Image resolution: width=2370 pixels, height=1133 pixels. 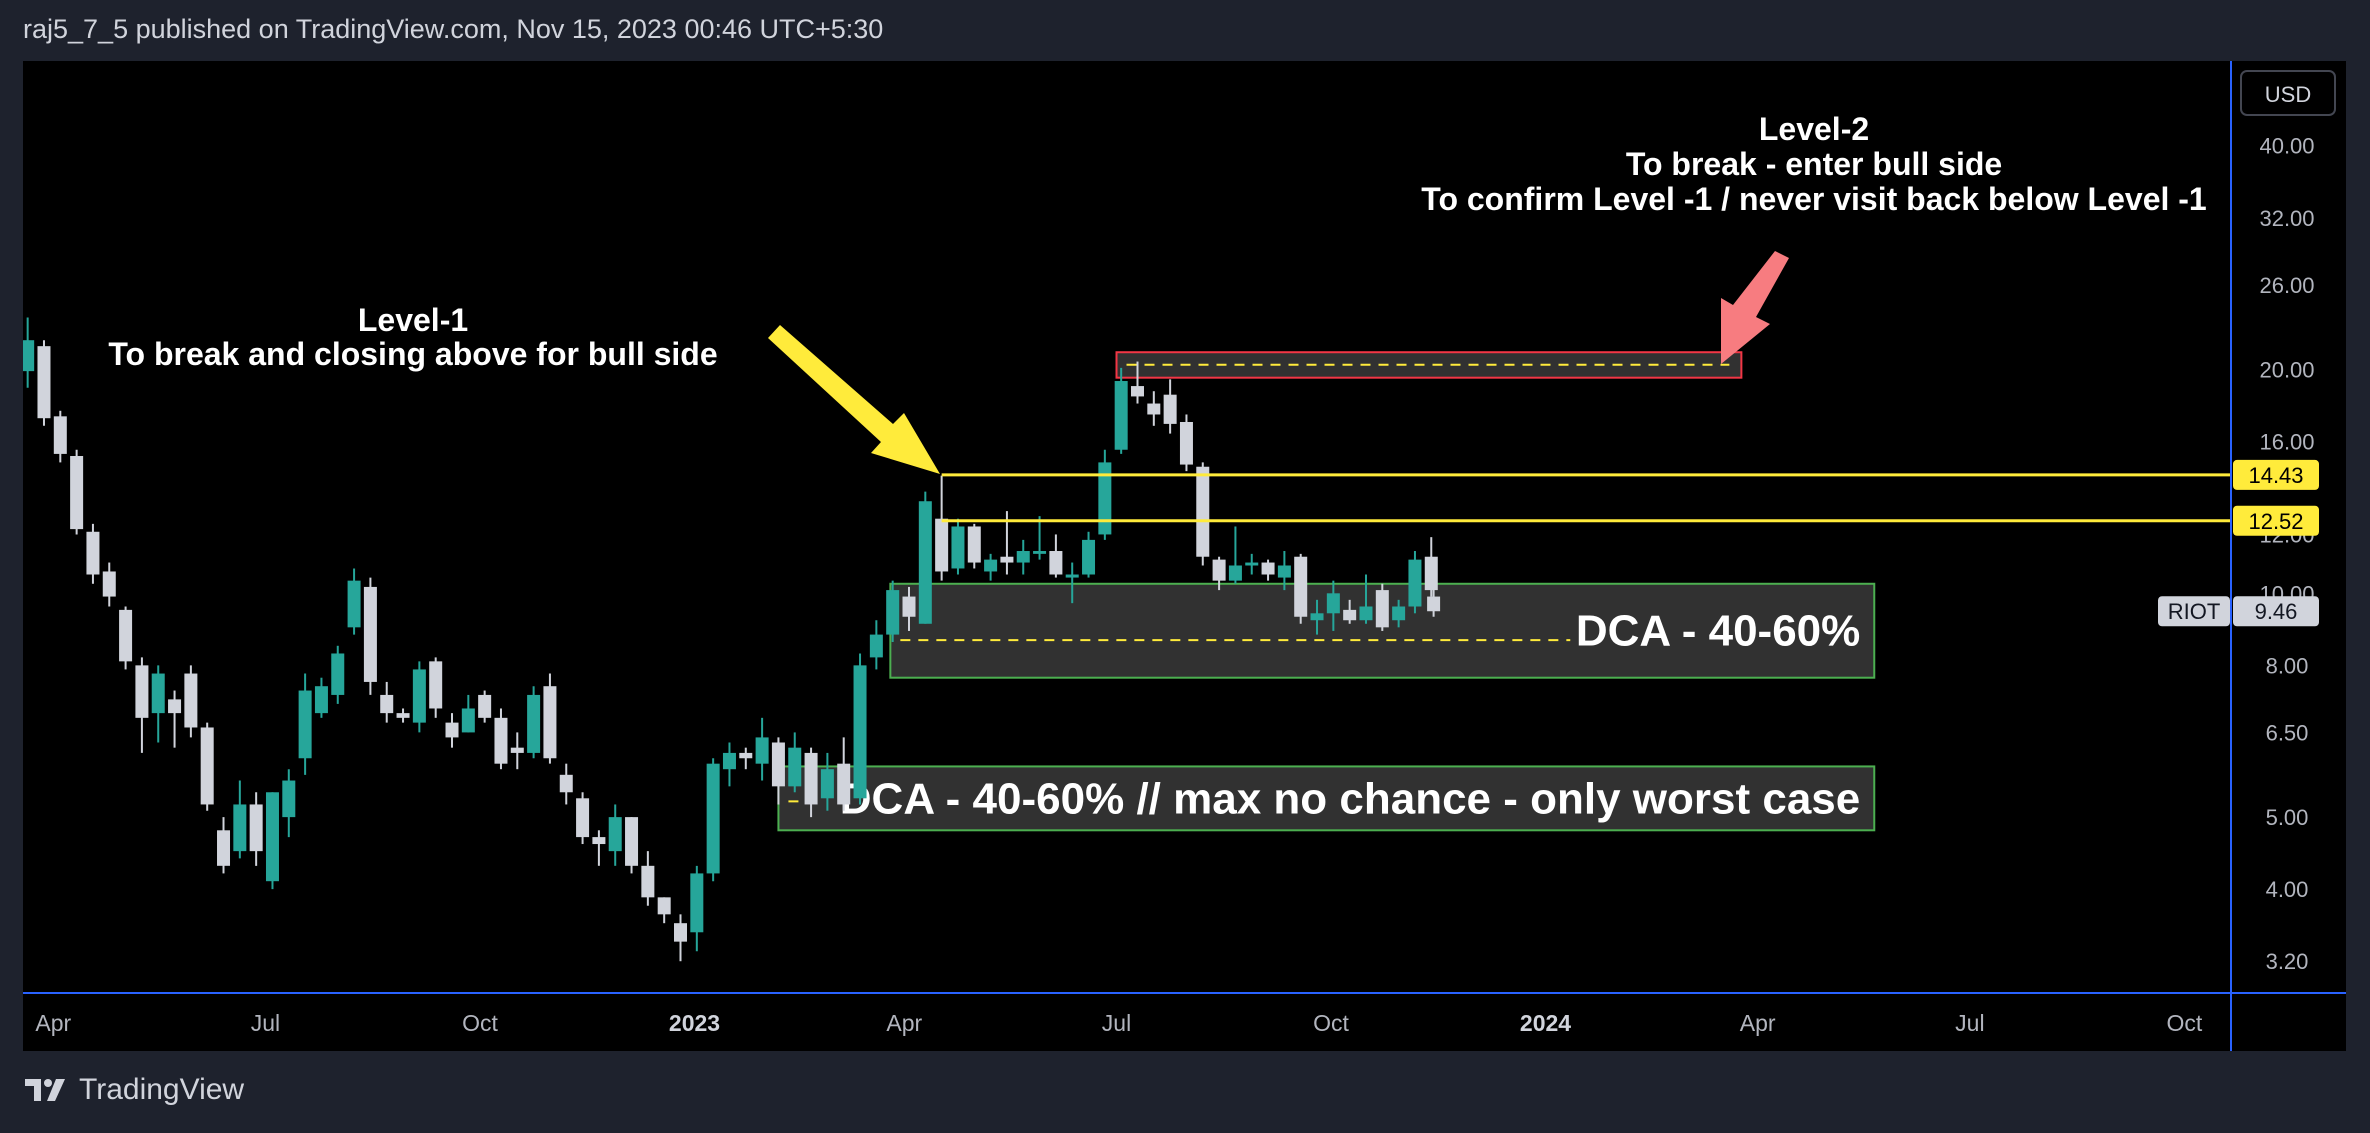 What do you see at coordinates (2276, 611) in the screenshot?
I see `last-price-label: 9.46` at bounding box center [2276, 611].